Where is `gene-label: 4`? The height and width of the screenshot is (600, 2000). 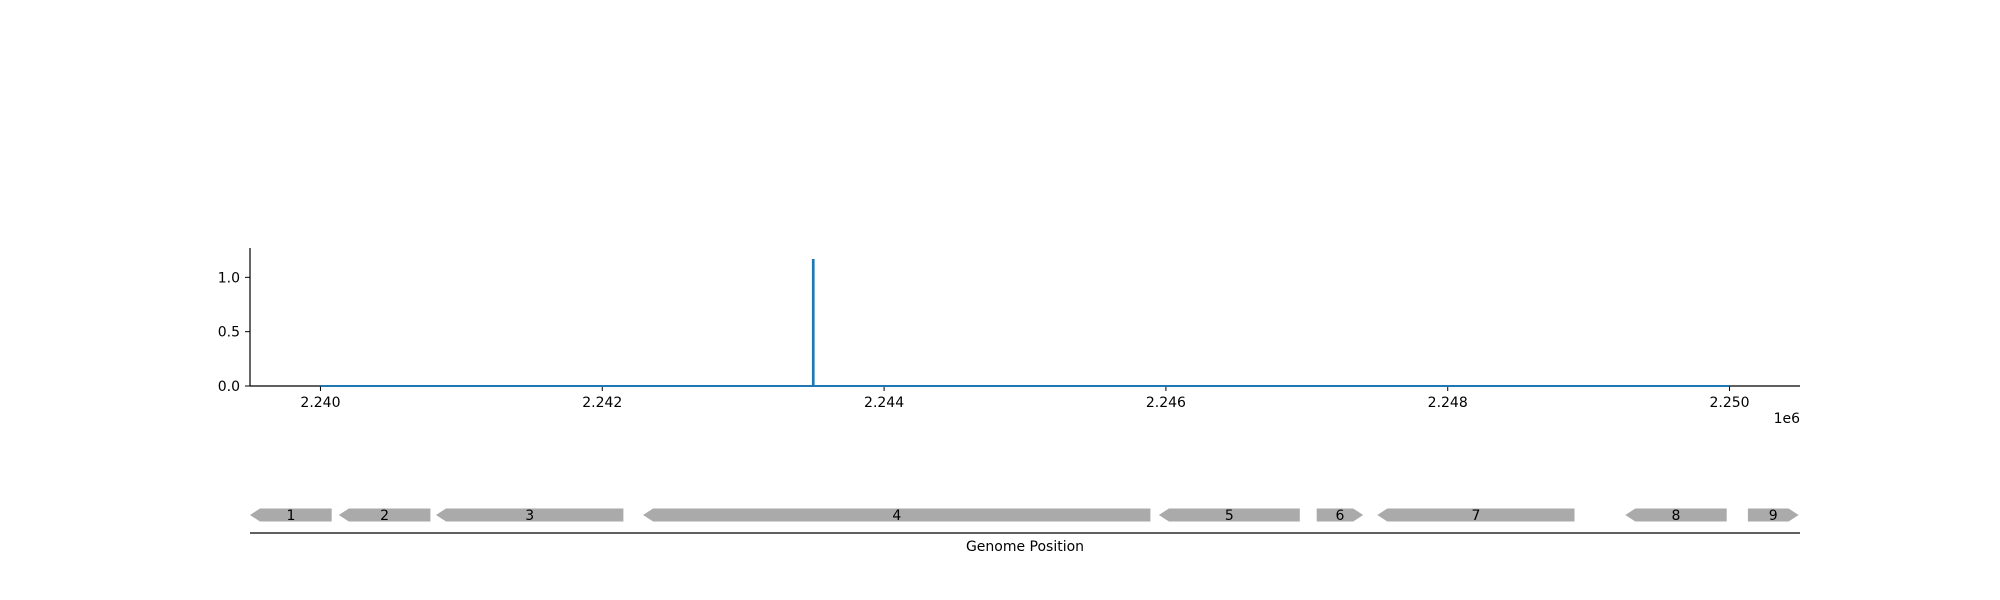
gene-label: 4 is located at coordinates (896, 516).